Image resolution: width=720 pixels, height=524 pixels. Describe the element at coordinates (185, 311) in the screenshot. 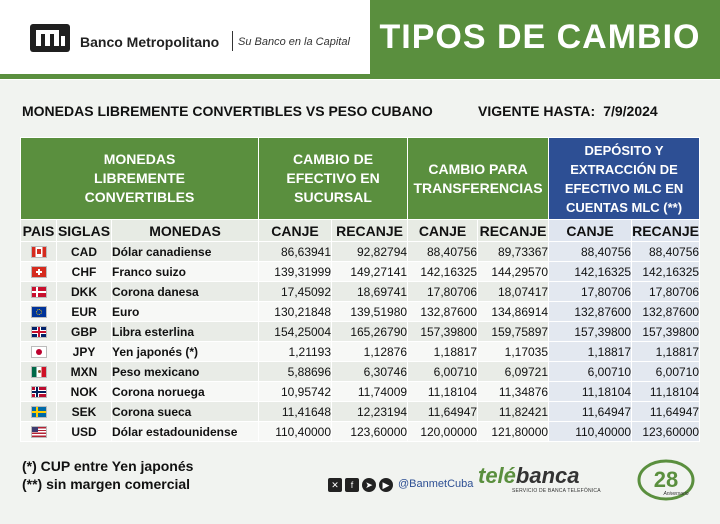

I see `currency-name: Euro` at that location.